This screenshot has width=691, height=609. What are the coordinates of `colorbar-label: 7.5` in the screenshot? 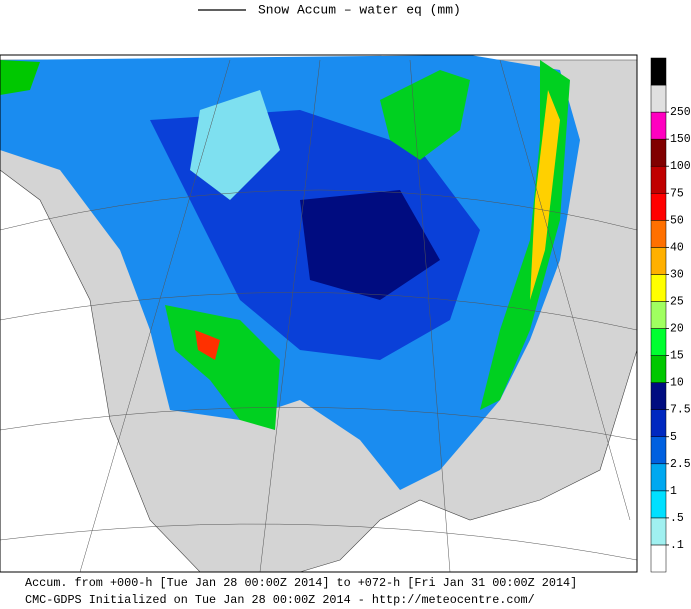 It's located at (680, 410).